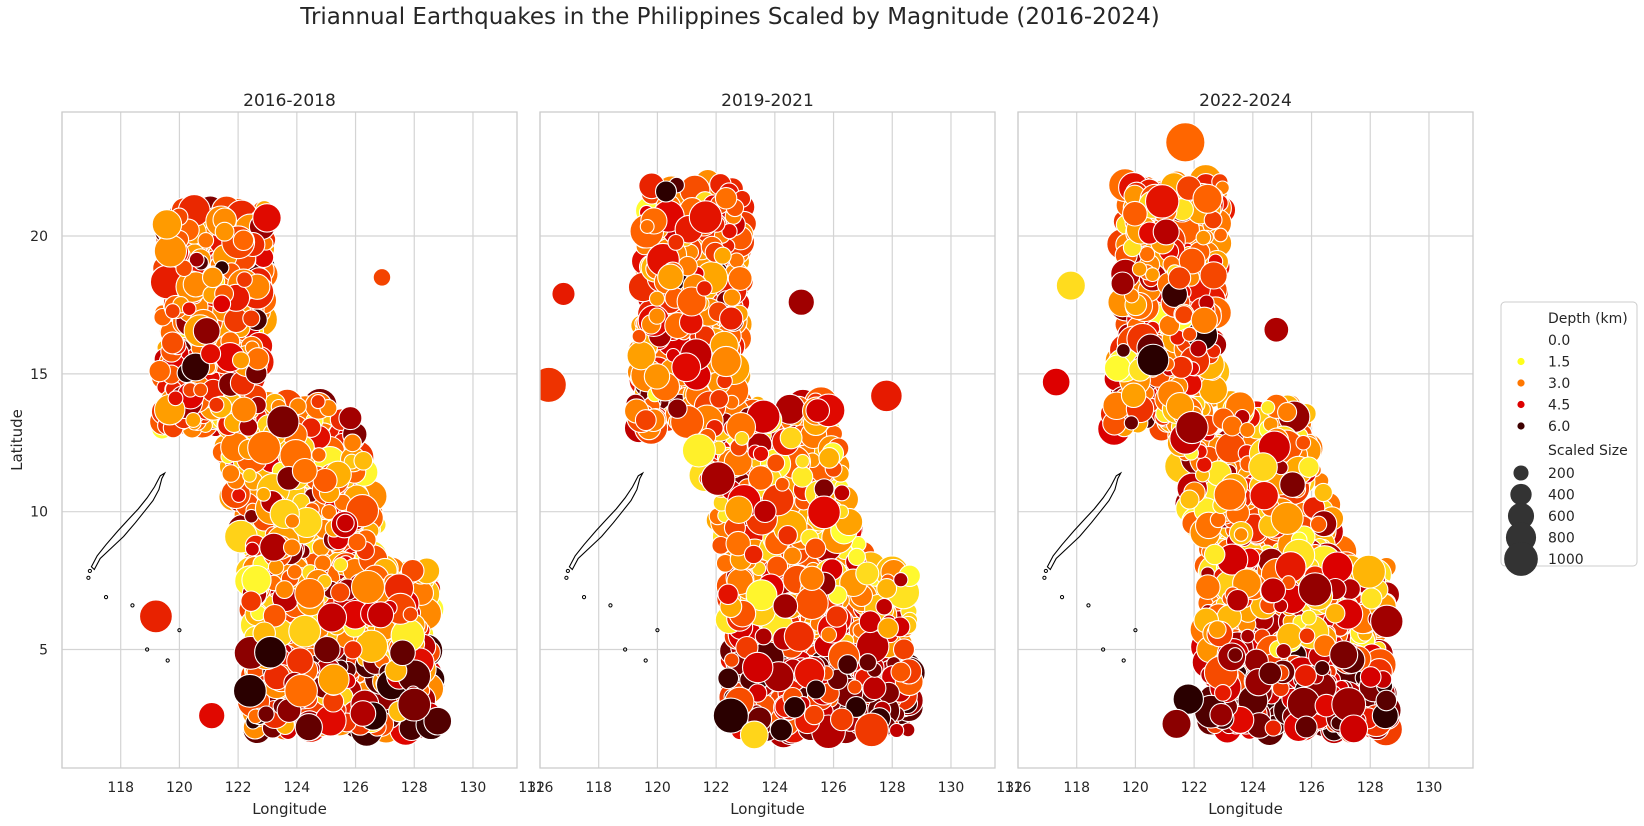  I want to click on x-tick-label: 122, so click(238, 788).